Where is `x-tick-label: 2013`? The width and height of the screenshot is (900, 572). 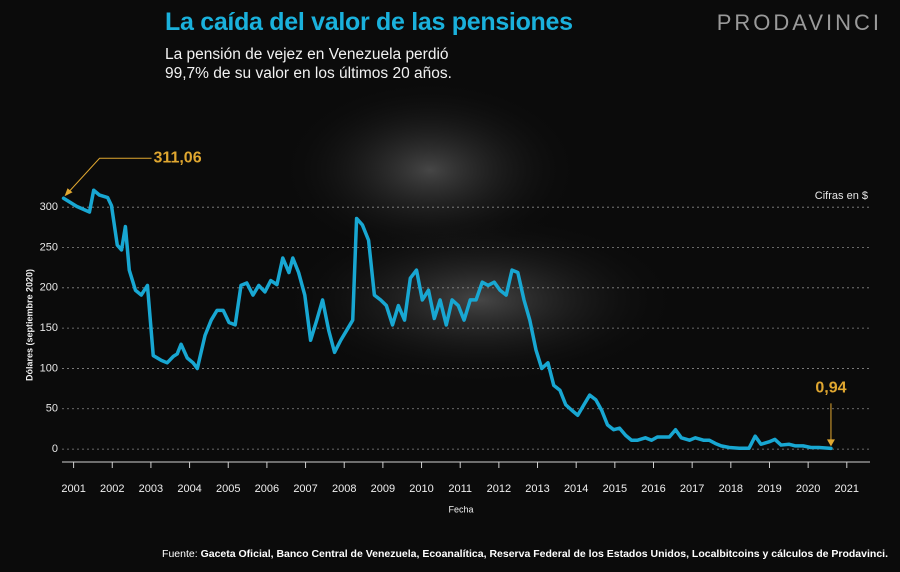 x-tick-label: 2013 is located at coordinates (537, 489).